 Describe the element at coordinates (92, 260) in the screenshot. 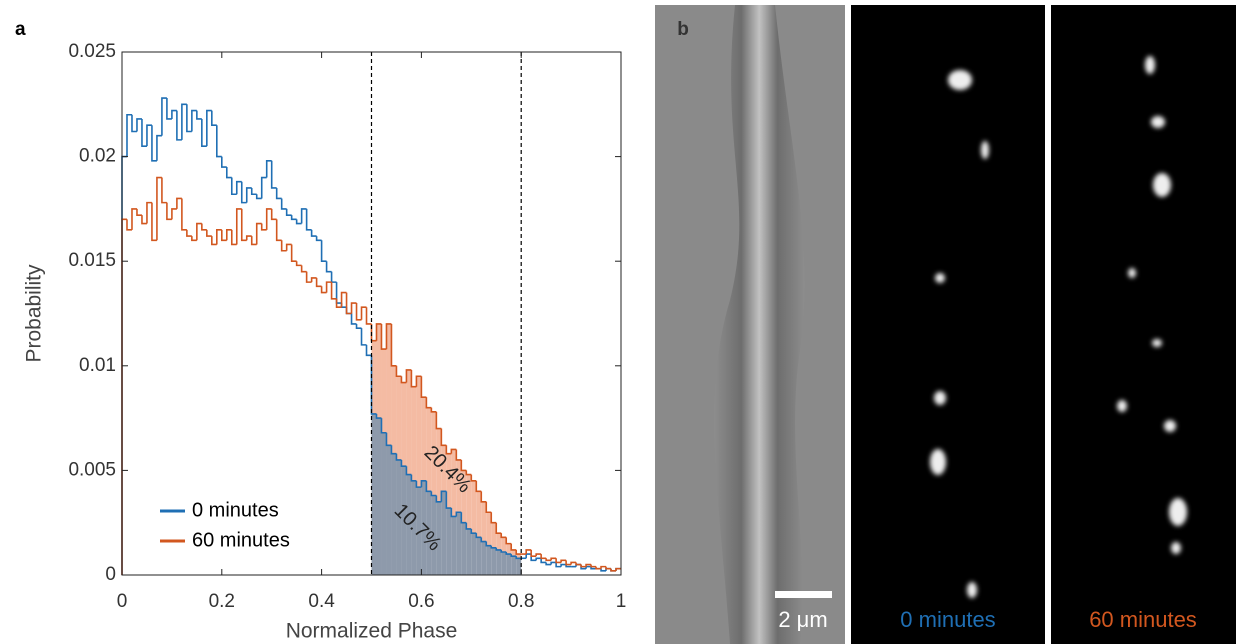

I see `y-tick-label: 0.015` at that location.